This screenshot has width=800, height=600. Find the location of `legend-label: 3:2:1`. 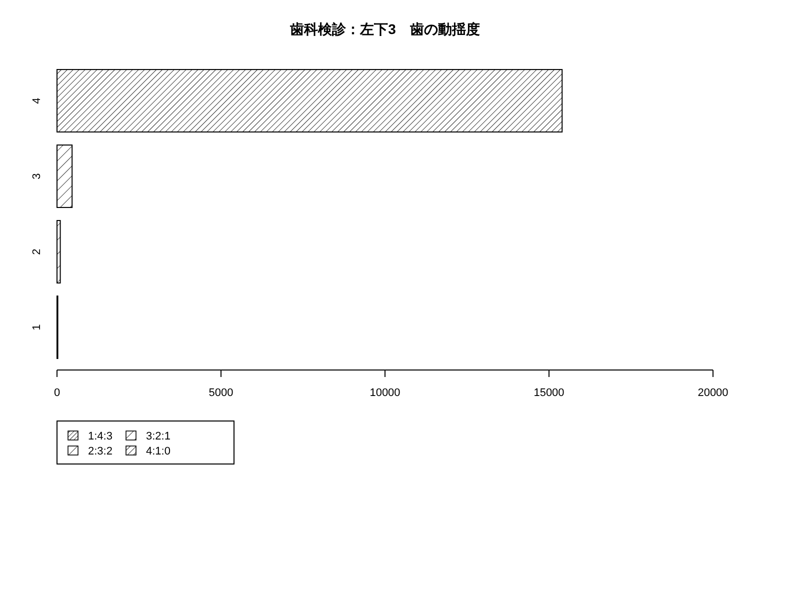

legend-label: 3:2:1 is located at coordinates (158, 436).